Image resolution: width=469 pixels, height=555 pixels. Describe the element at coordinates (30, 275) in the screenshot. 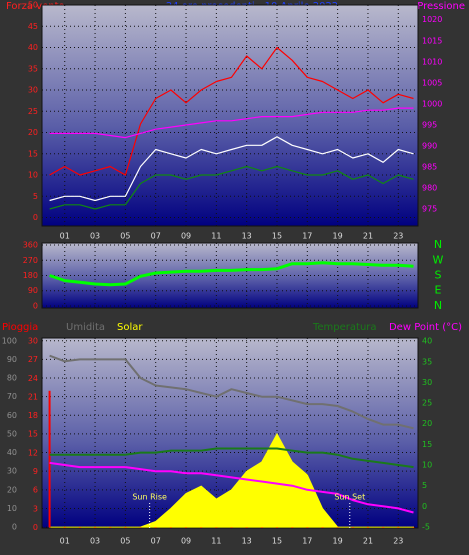

I see `y-tick-label: 180` at that location.